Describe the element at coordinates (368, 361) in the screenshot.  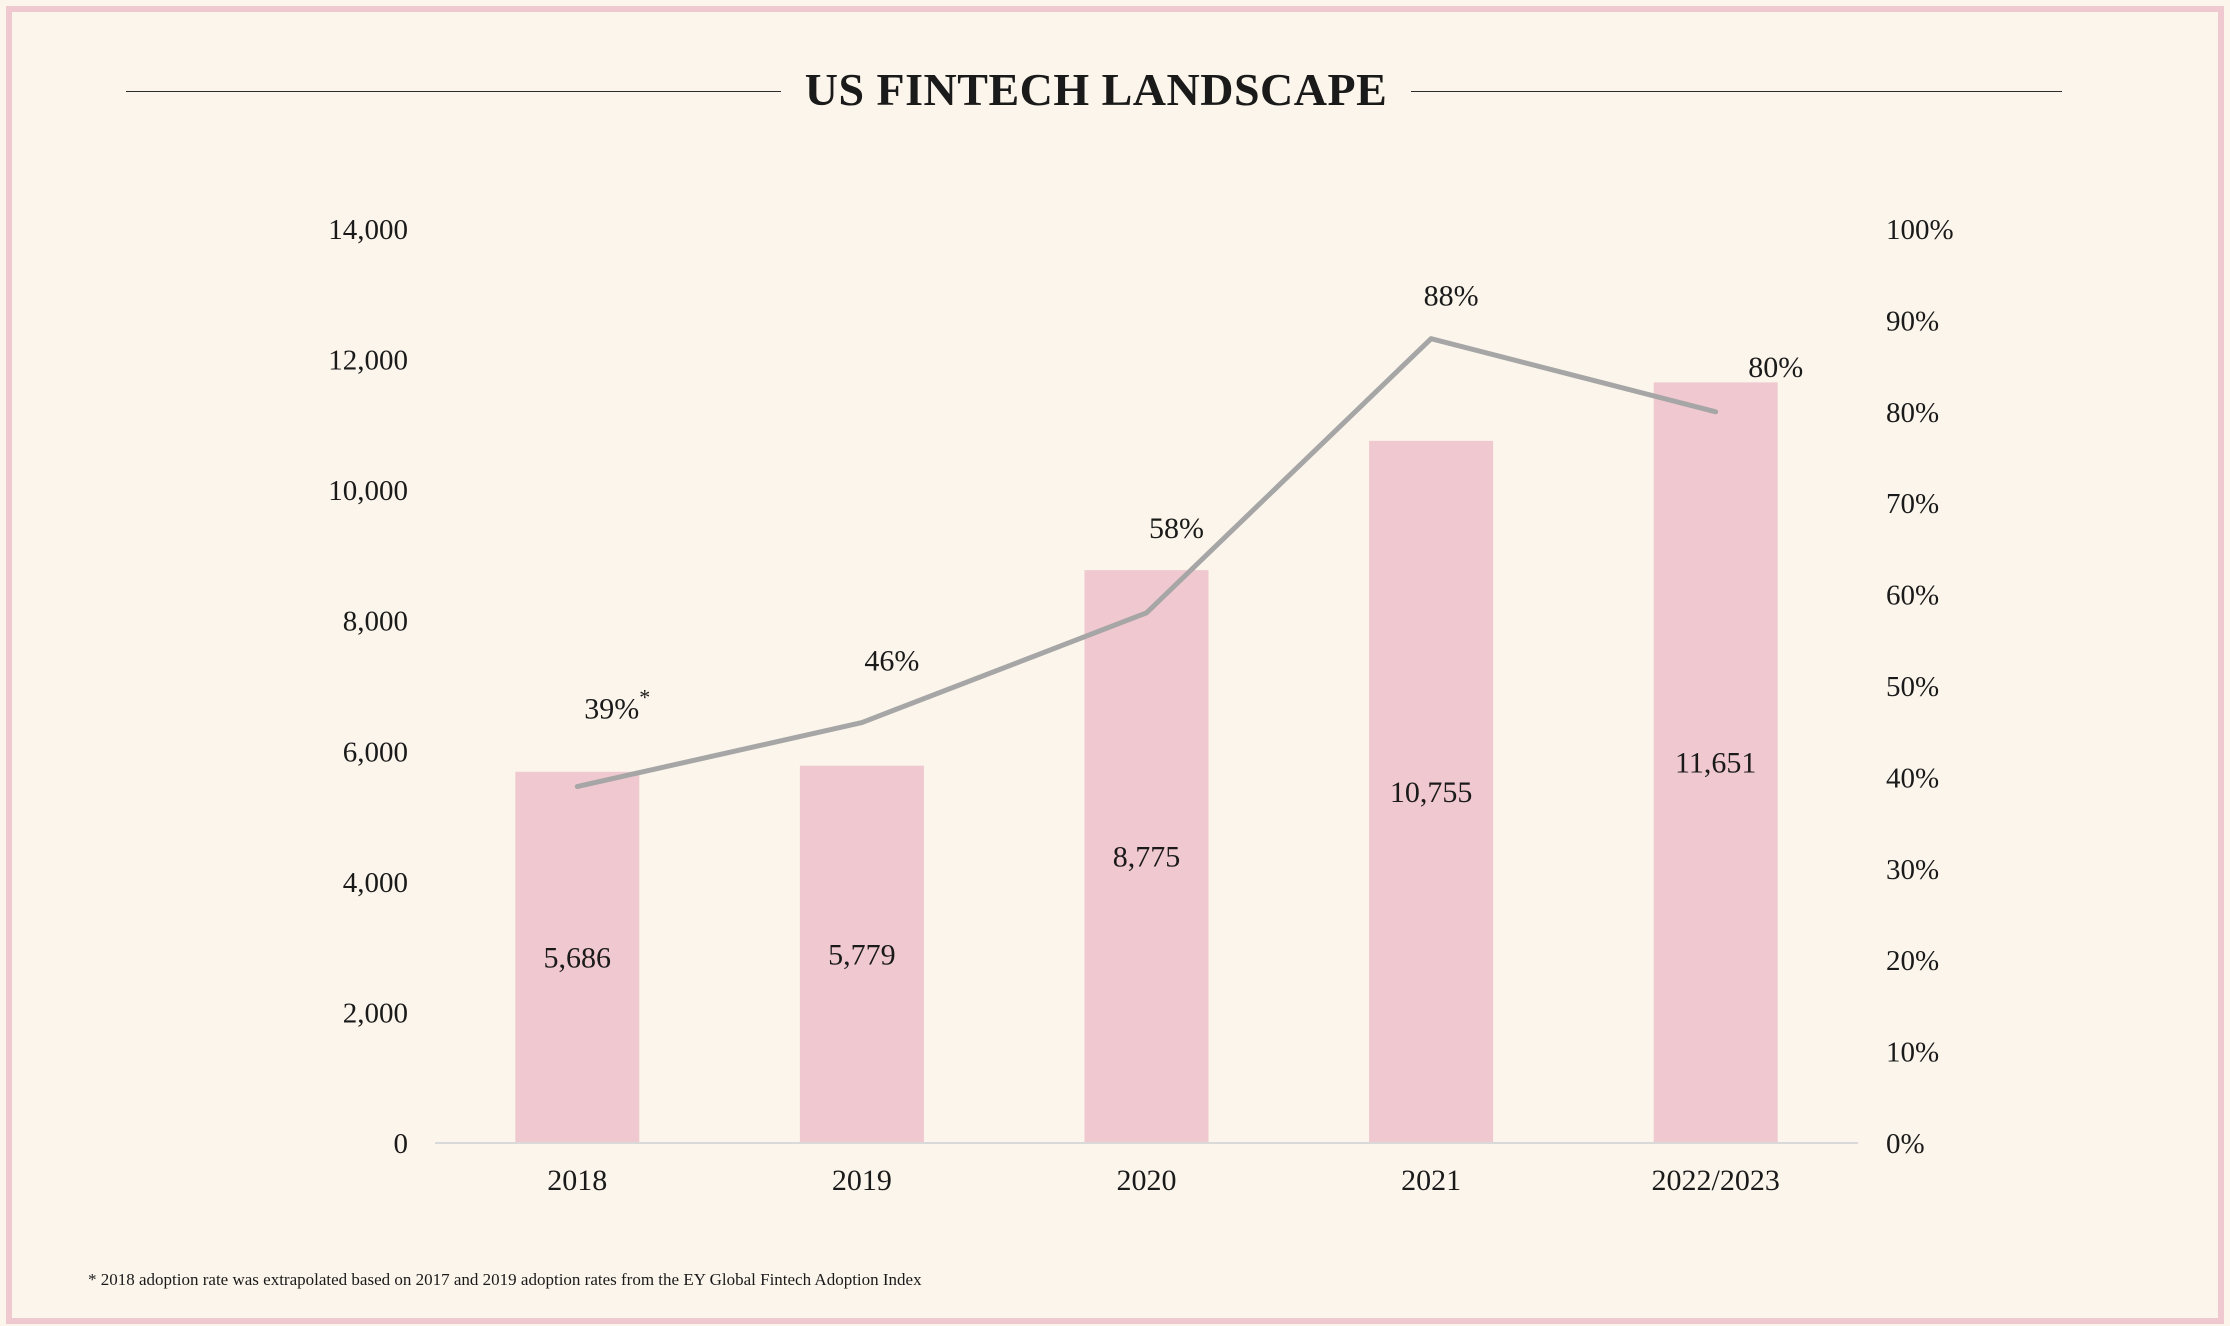
I see `y-left-tick-label: 12,000` at that location.